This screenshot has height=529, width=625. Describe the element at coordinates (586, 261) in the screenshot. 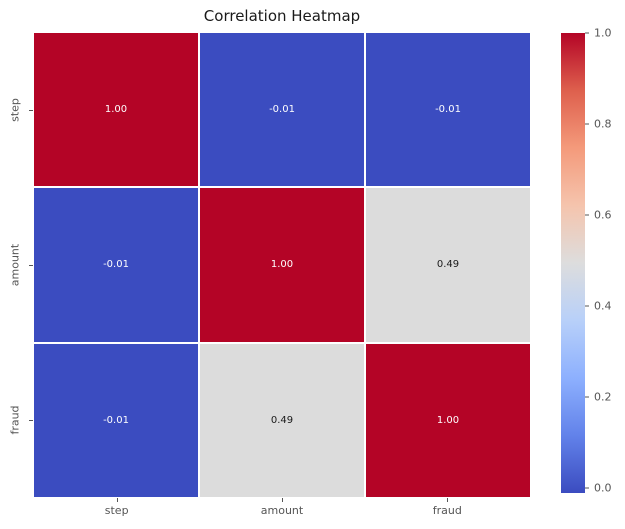

I see `colorbar: 1.0 0.8 0.6 0.4 0.2 0.0` at that location.